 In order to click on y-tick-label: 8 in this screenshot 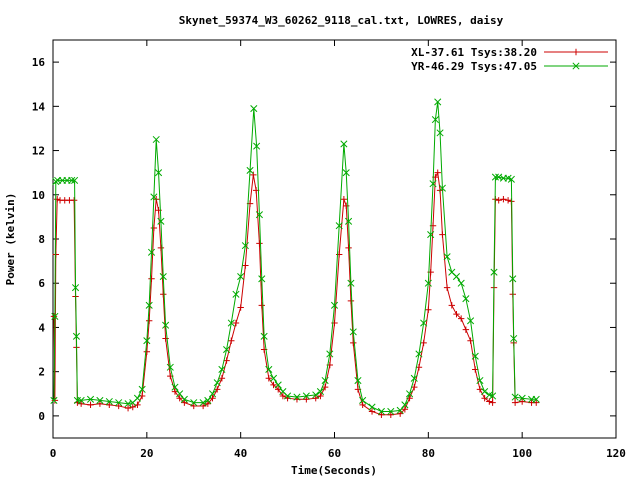, I will do `click(41, 239)`.